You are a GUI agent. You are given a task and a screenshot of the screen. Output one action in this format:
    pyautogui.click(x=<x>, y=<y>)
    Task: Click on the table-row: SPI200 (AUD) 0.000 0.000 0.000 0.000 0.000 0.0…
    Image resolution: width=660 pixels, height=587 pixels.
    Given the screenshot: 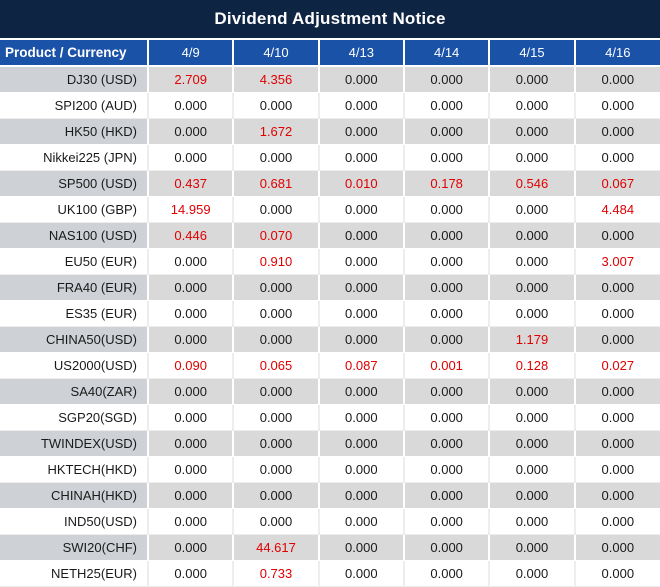 What is the action you would take?
    pyautogui.click(x=330, y=105)
    